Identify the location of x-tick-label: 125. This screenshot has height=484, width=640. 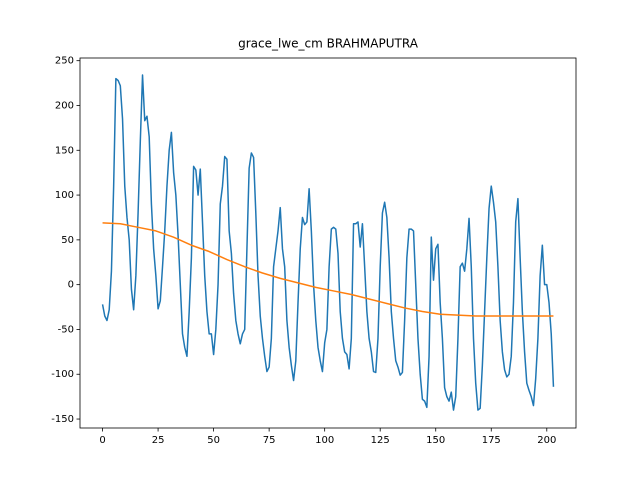
(380, 440).